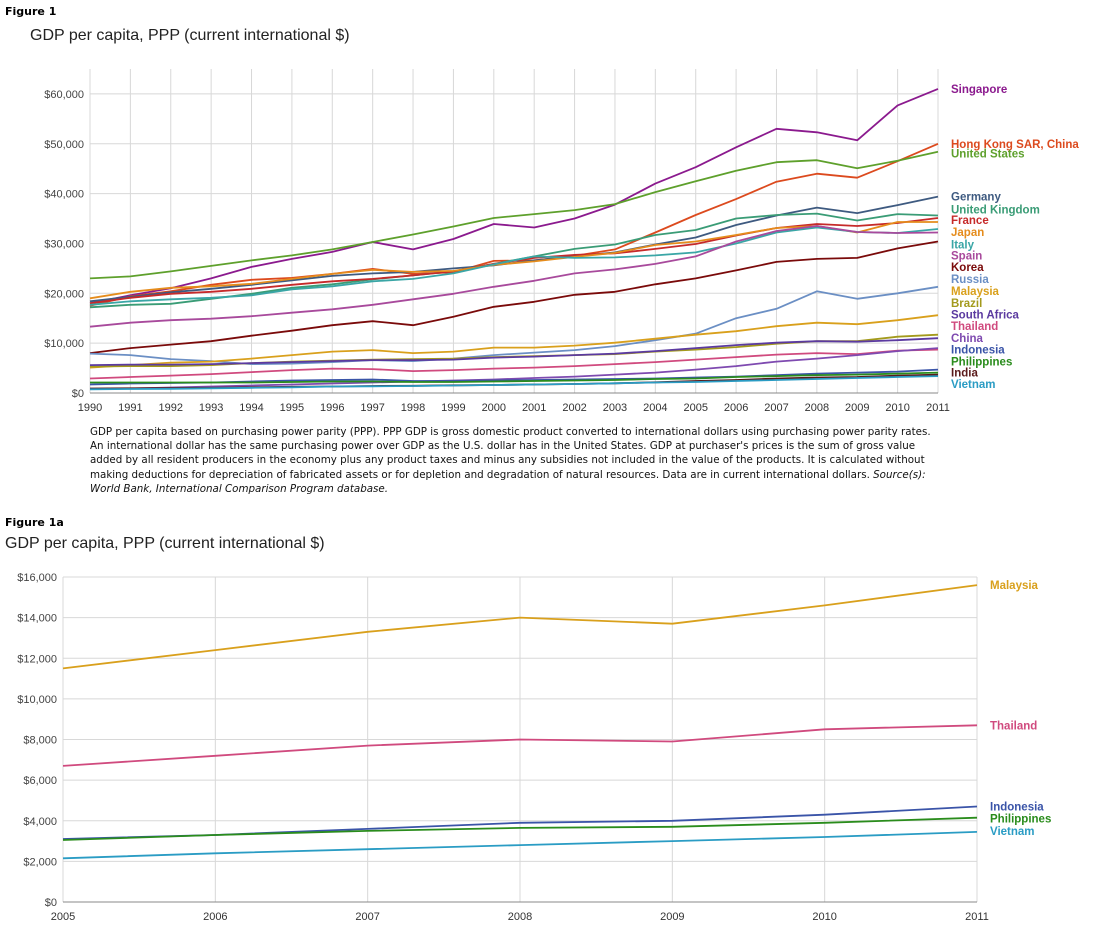  Describe the element at coordinates (976, 198) in the screenshot. I see `series-label-germany: Germany` at that location.